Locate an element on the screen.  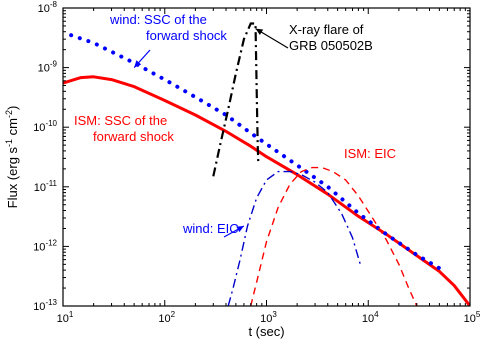
x-tick-label: 10⁵ is located at coordinates (472, 317).